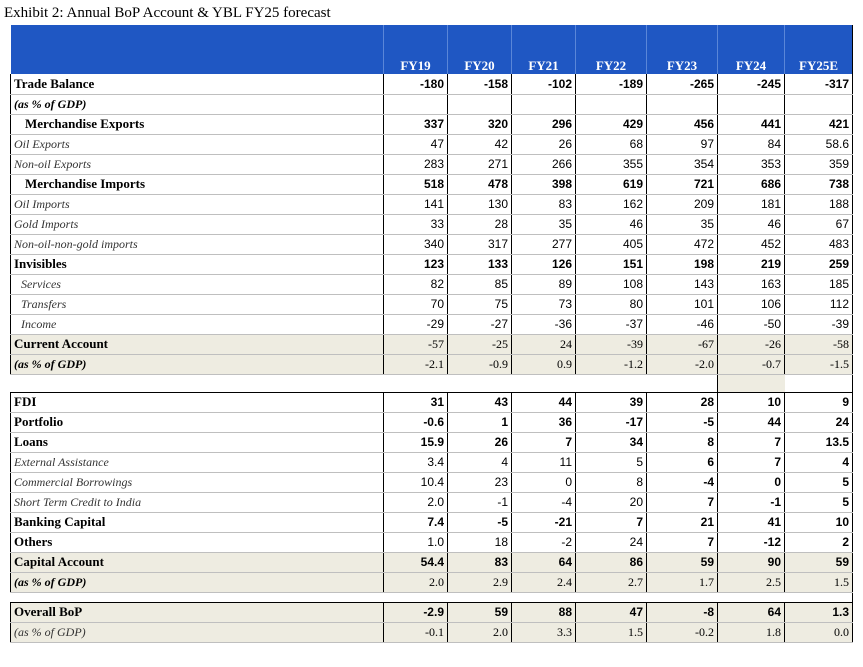  Describe the element at coordinates (611, 264) in the screenshot. I see `cell: 151` at that location.